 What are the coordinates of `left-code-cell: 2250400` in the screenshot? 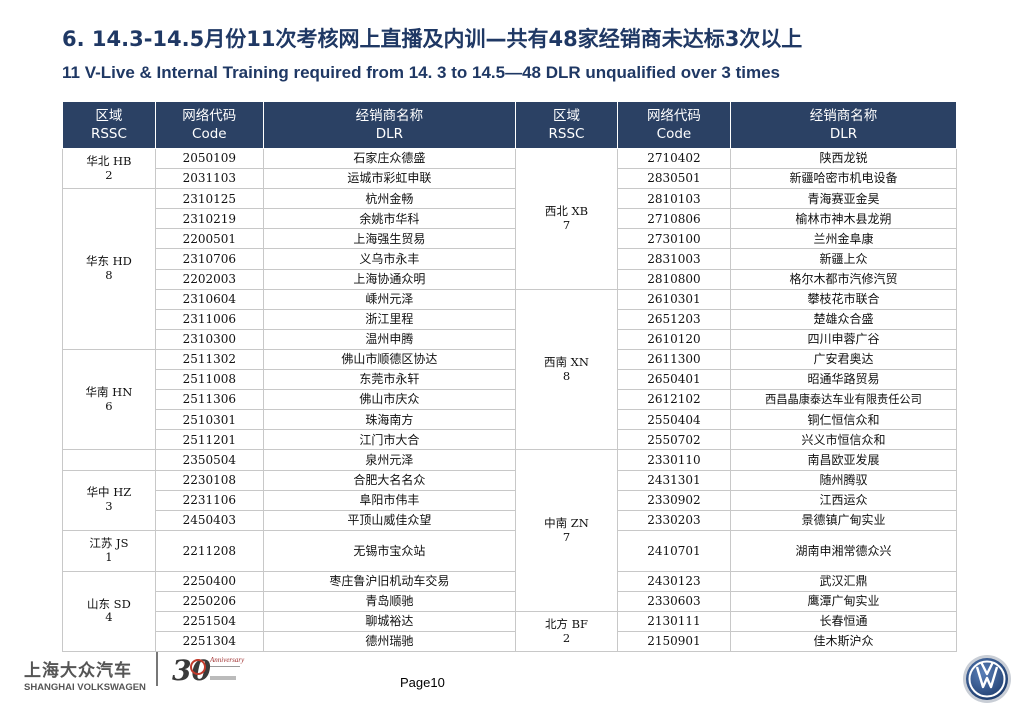 It's located at (209, 581).